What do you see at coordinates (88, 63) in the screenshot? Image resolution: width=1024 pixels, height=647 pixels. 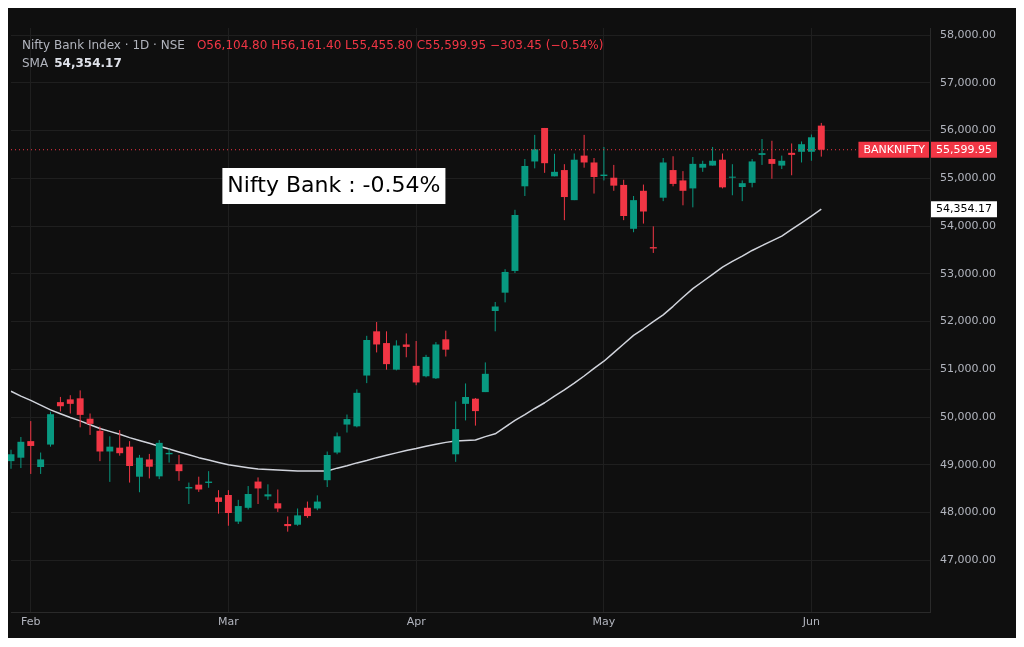 I see `annotation: 54,354.17` at bounding box center [88, 63].